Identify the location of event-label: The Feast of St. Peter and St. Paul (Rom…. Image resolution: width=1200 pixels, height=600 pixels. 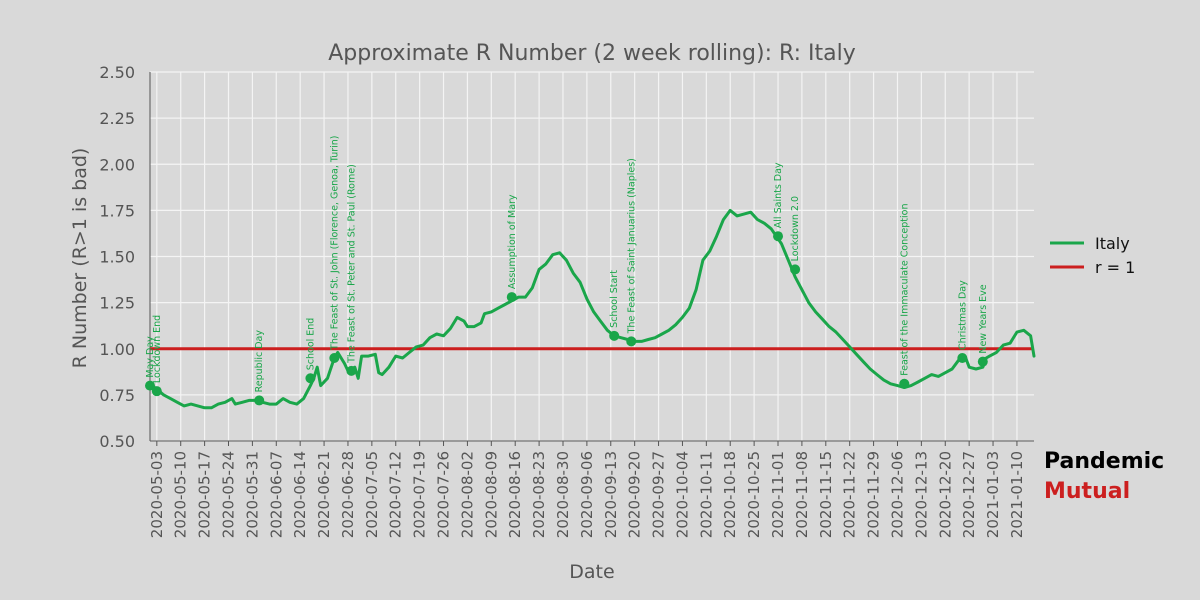
(351, 264).